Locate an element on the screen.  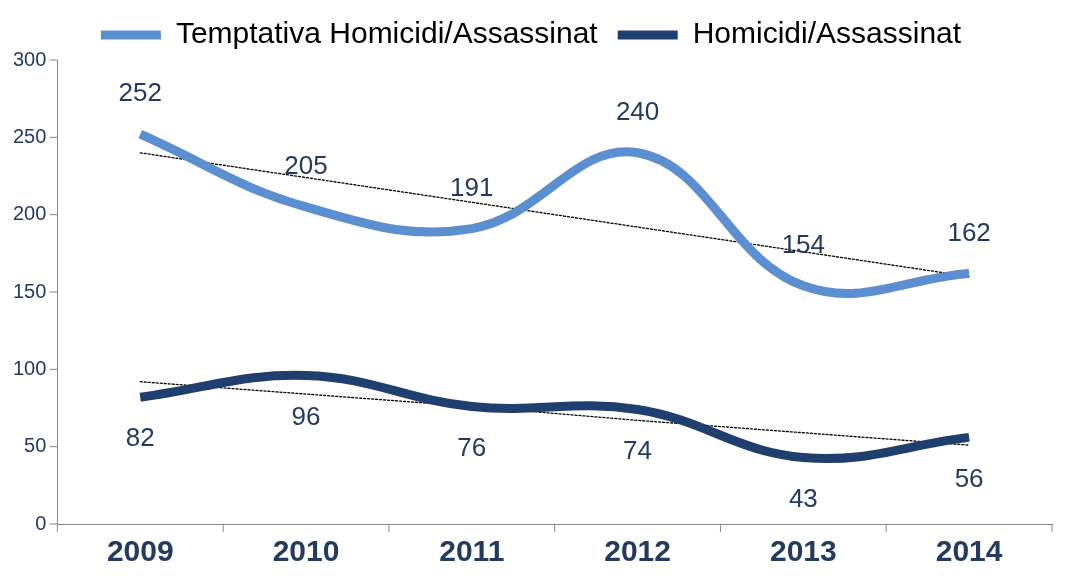
y-tick-label: 300 is located at coordinates (29, 58).